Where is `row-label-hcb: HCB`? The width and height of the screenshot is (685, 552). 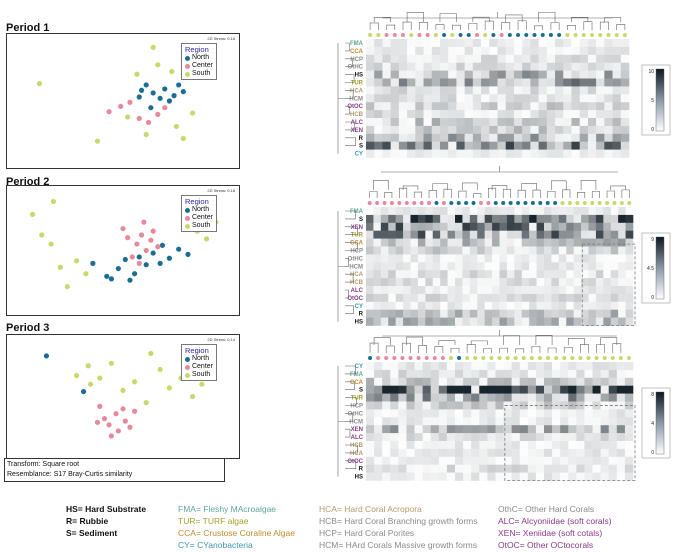
row-label-hcb: HCB is located at coordinates (357, 283).